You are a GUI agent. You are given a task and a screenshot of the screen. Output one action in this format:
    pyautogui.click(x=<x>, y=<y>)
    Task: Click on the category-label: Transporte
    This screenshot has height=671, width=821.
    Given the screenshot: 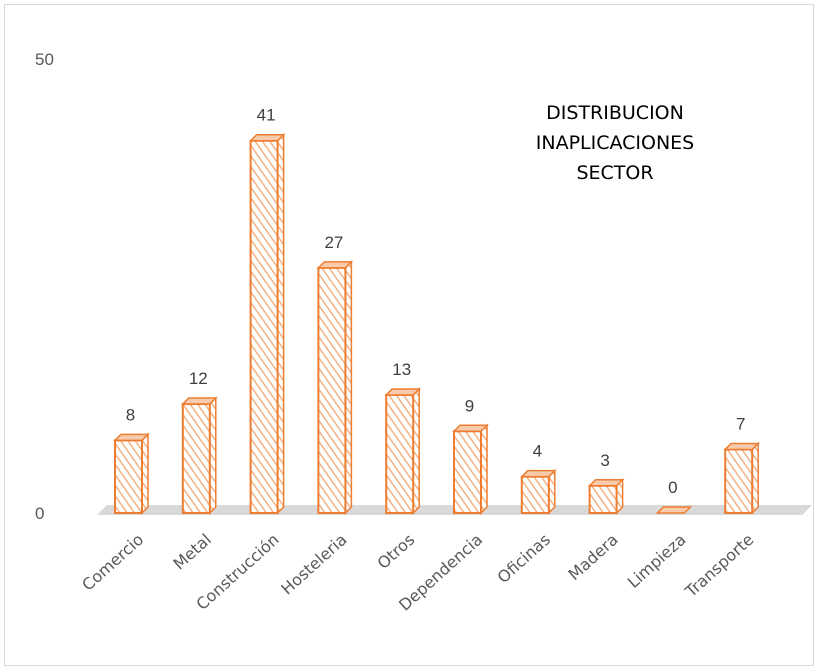 What is the action you would take?
    pyautogui.click(x=719, y=566)
    